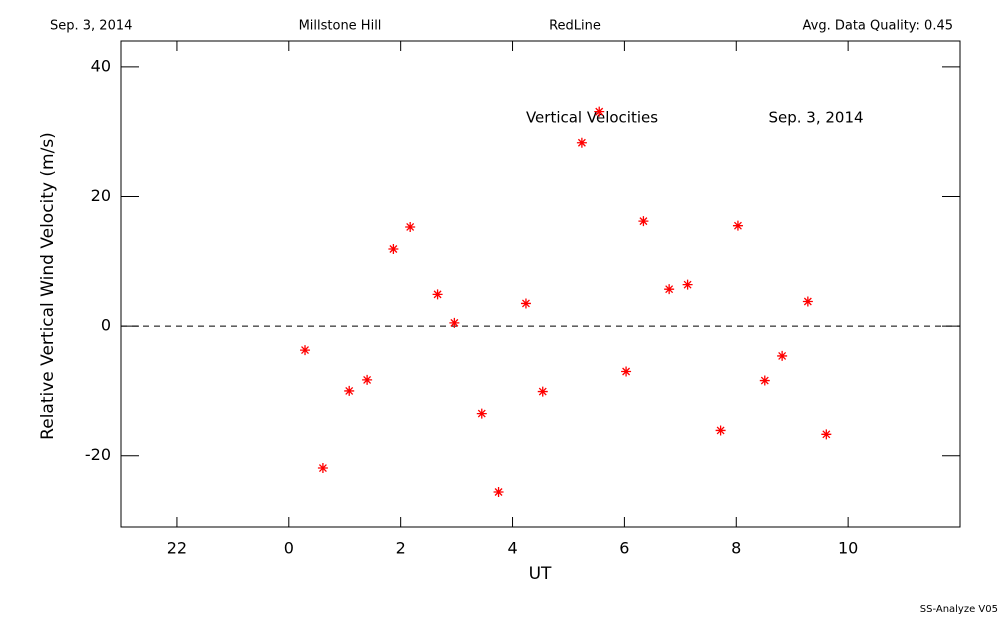  What do you see at coordinates (48, 286) in the screenshot?
I see `y-axis-label: Relative Vertical Wind Velocity (m/s)` at bounding box center [48, 286].